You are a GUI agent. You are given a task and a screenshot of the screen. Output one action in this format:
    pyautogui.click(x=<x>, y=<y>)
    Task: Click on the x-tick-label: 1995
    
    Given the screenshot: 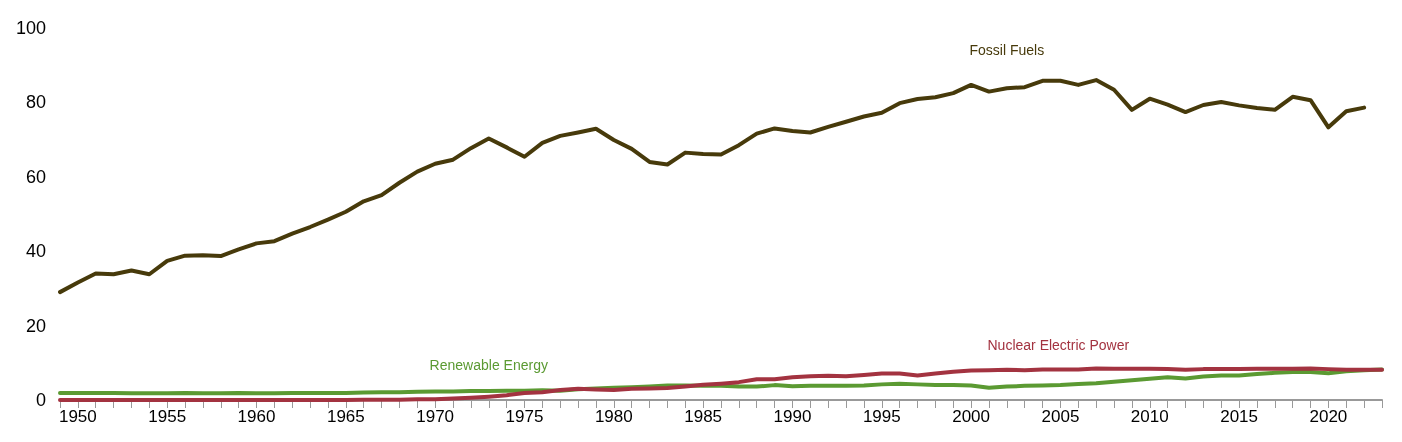 What is the action you would take?
    pyautogui.click(x=881, y=416)
    